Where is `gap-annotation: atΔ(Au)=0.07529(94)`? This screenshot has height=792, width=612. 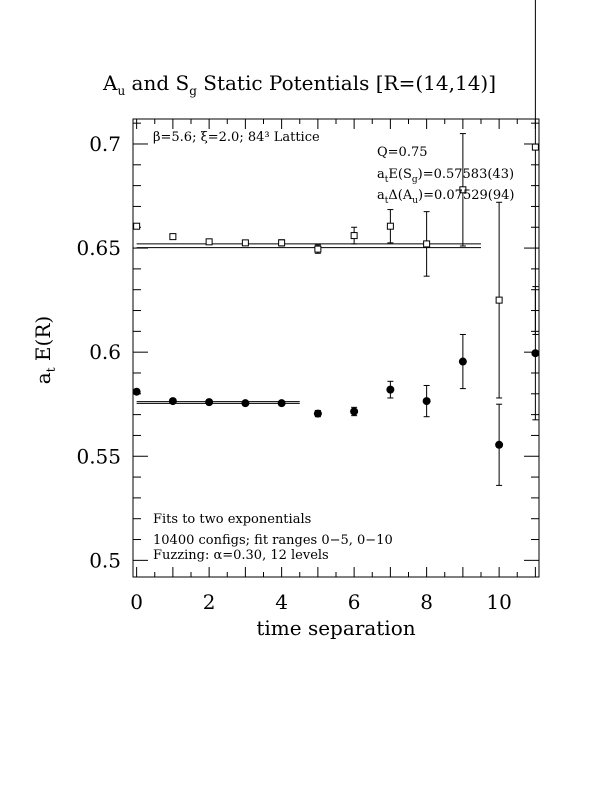 gap-annotation: atΔ(Au)=0.07529(94) is located at coordinates (445, 197).